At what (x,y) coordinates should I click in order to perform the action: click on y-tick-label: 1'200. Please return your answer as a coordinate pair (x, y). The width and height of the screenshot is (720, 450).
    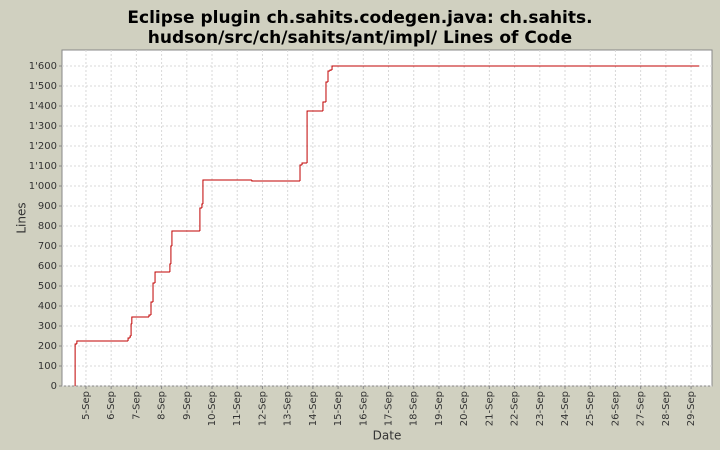
    Looking at the image, I should click on (43, 146).